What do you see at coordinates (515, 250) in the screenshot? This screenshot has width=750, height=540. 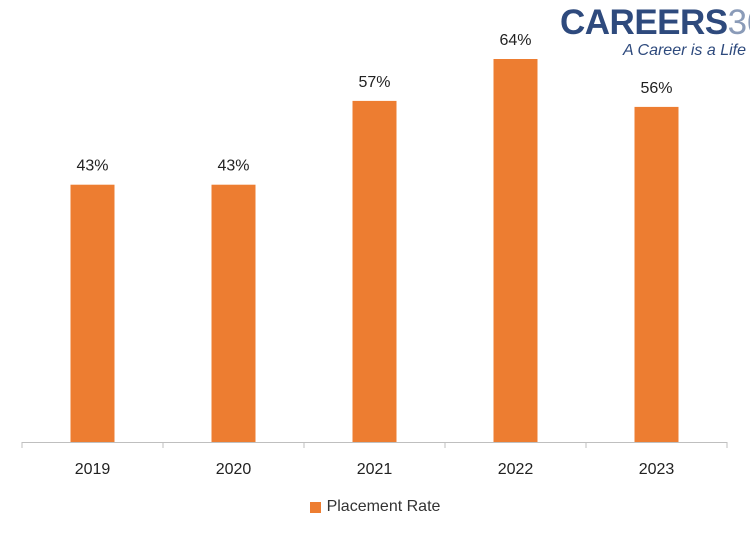 I see `bar-2022` at bounding box center [515, 250].